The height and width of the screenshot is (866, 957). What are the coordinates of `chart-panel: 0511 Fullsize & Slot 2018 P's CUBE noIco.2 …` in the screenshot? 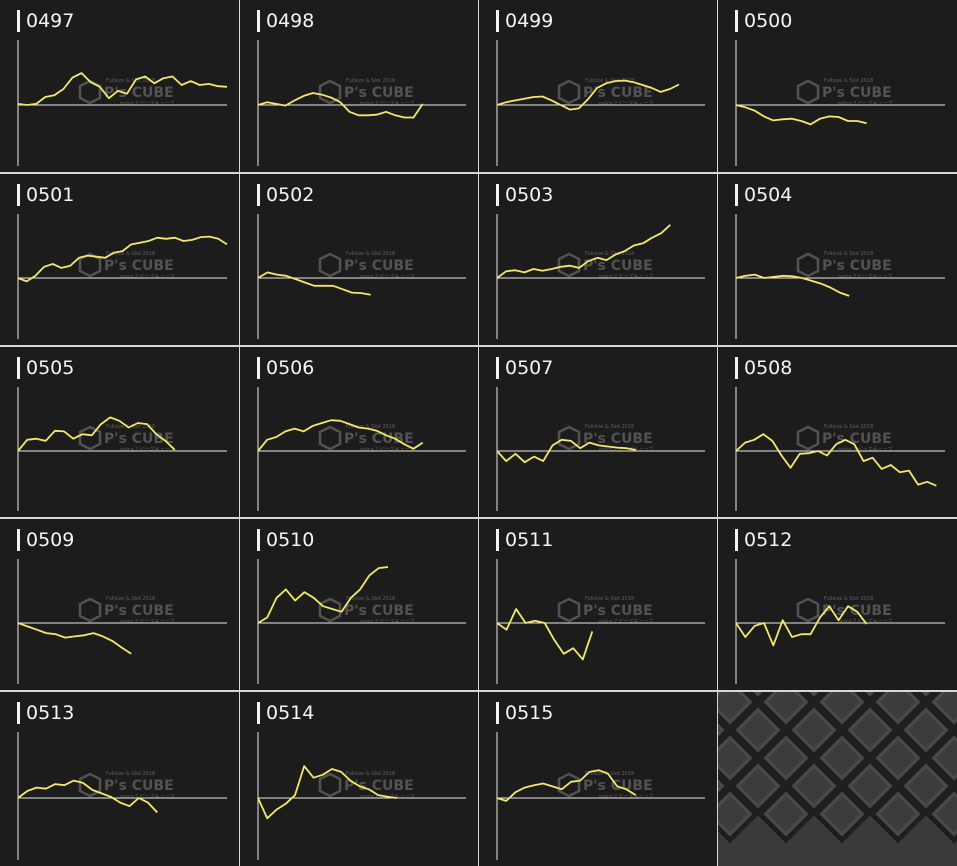 It's located at (598, 604).